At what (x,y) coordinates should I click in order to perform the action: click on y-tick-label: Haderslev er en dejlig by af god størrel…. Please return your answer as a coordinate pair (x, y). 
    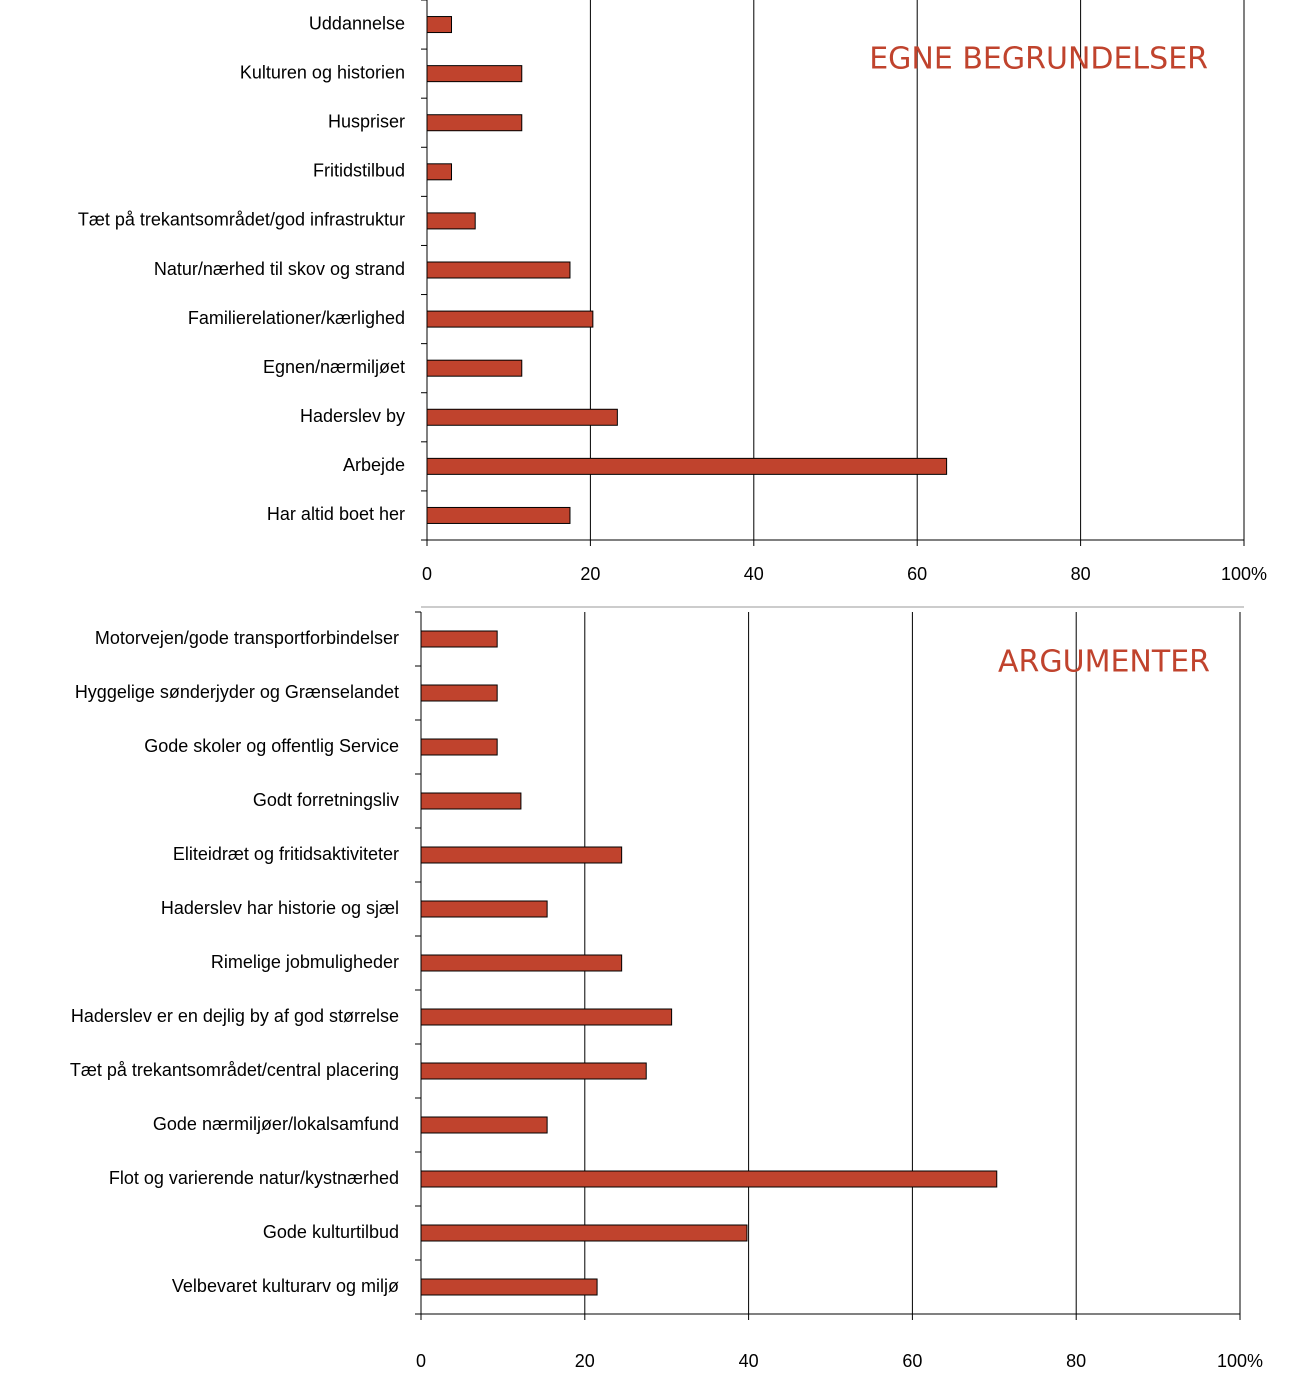
    Looking at the image, I should click on (235, 1016).